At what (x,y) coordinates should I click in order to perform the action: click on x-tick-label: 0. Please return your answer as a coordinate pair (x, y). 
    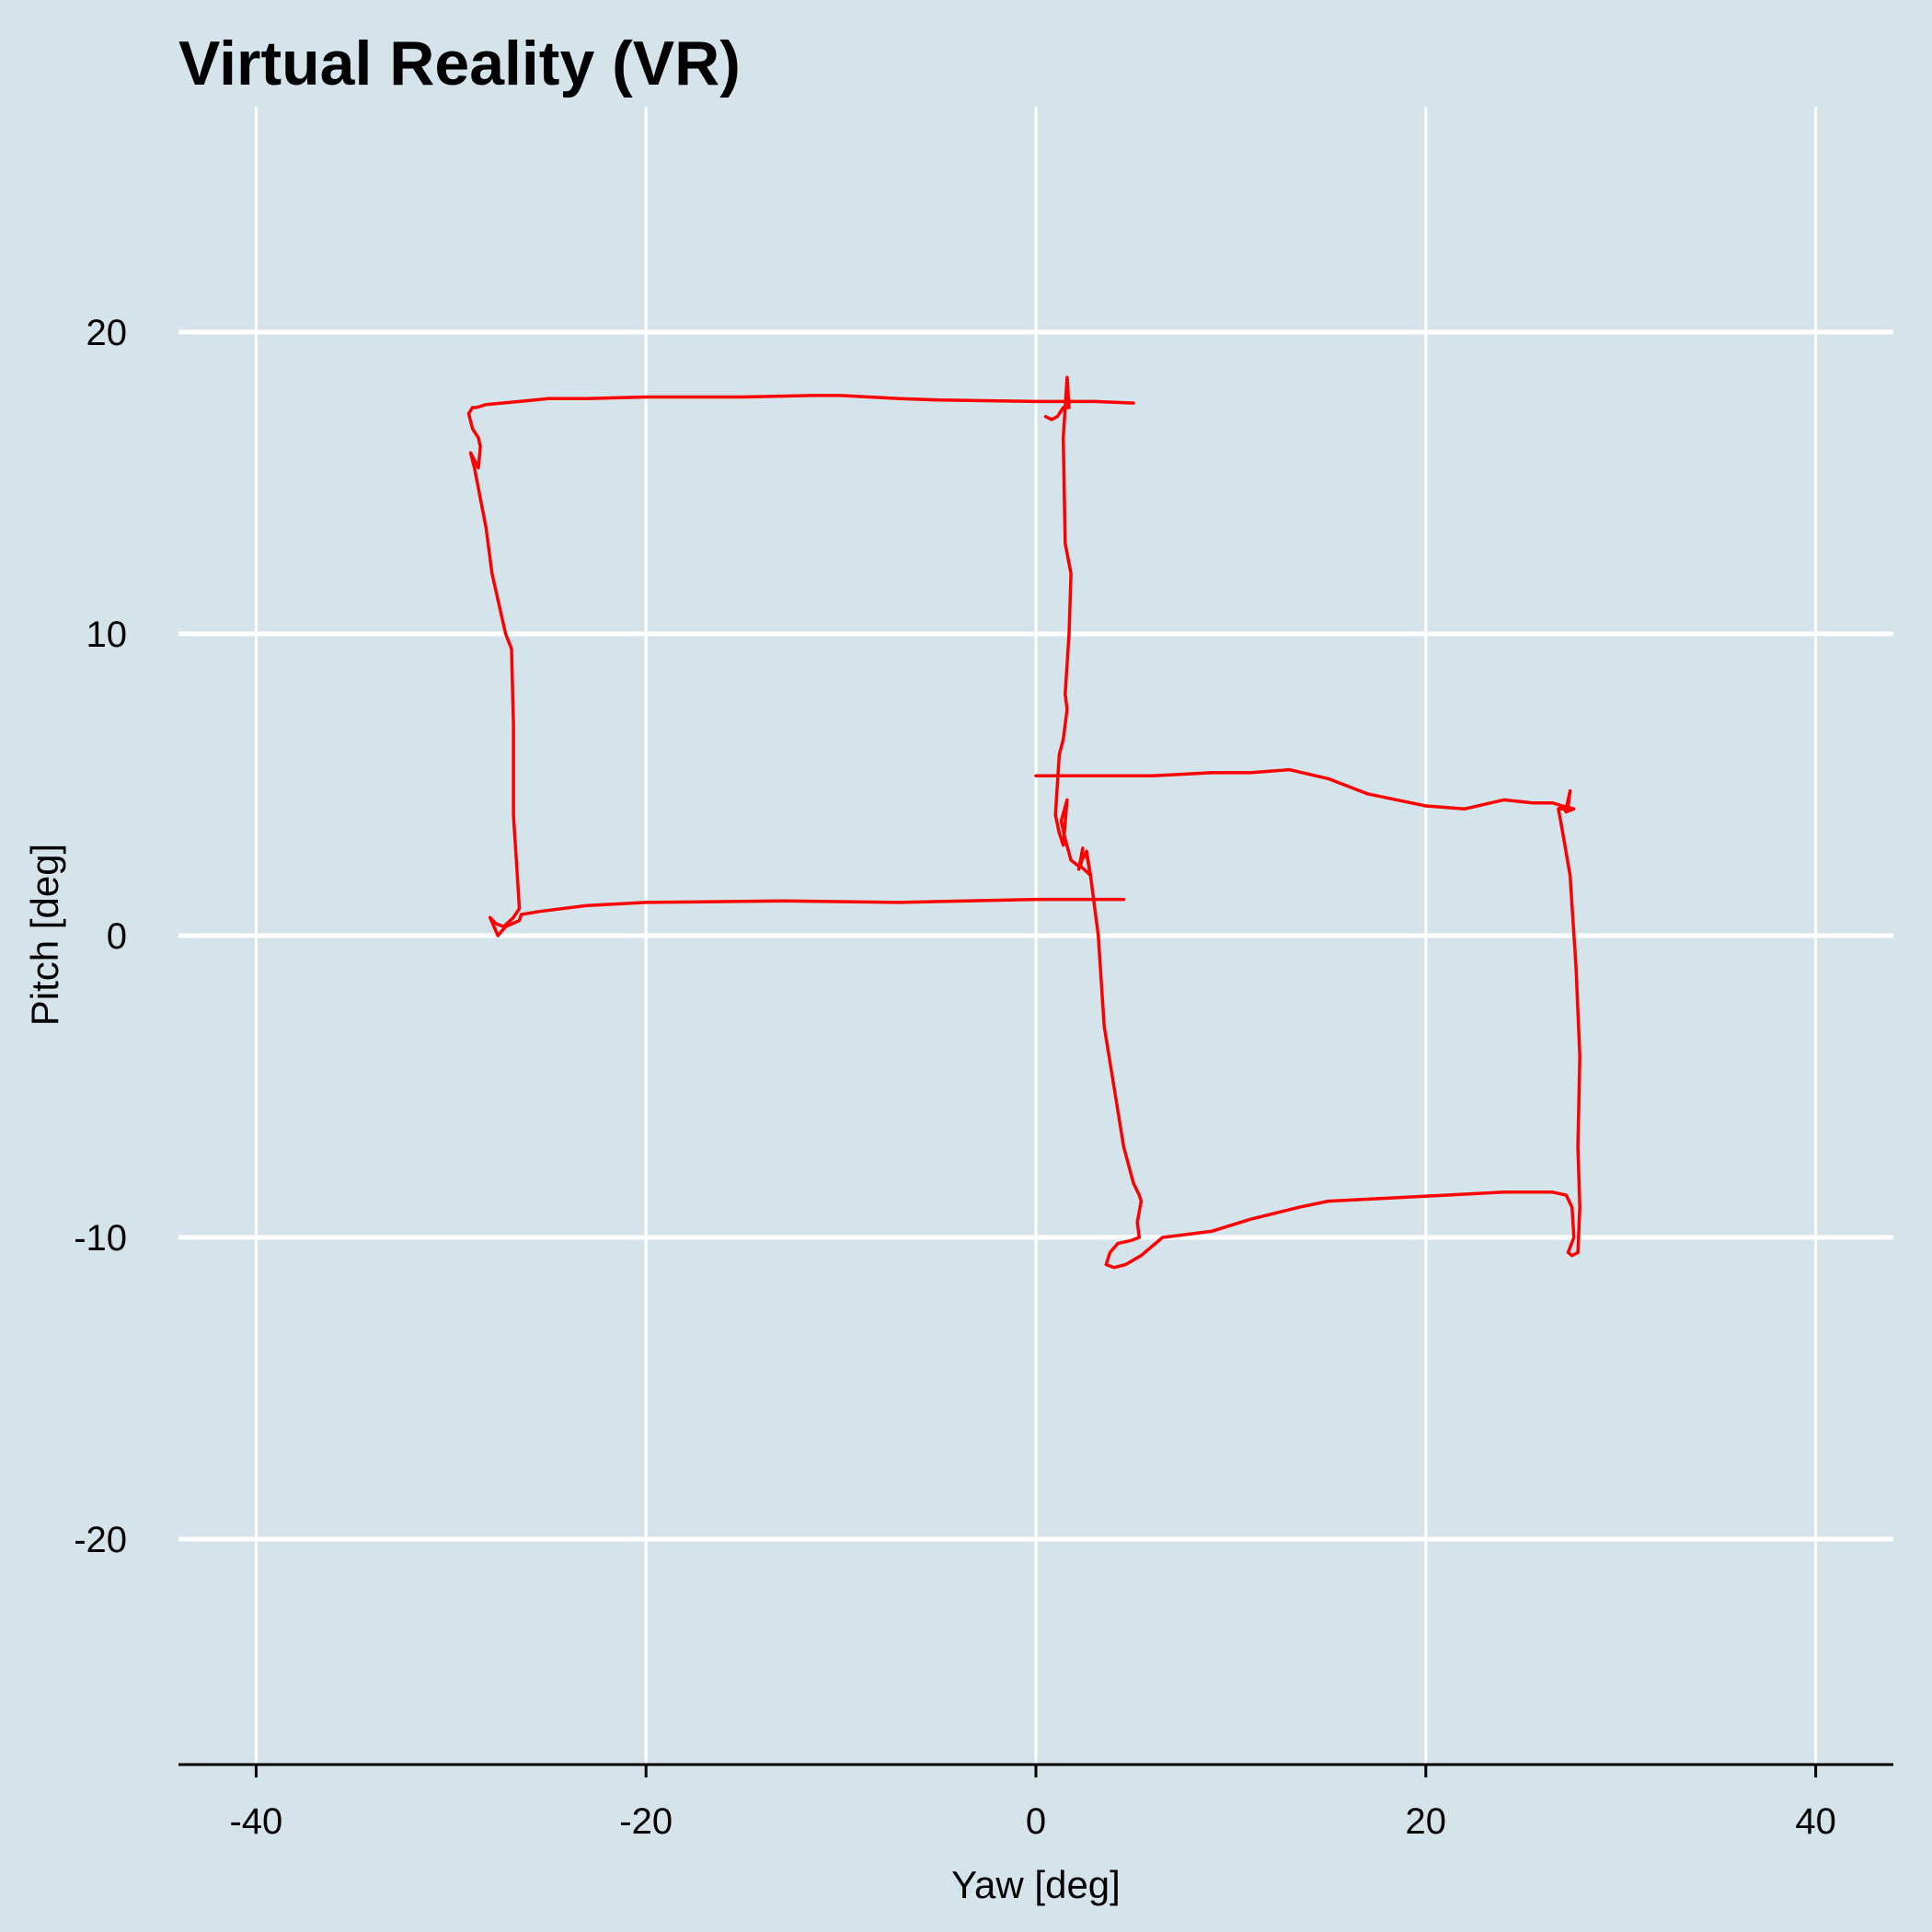
    Looking at the image, I should click on (1036, 1821).